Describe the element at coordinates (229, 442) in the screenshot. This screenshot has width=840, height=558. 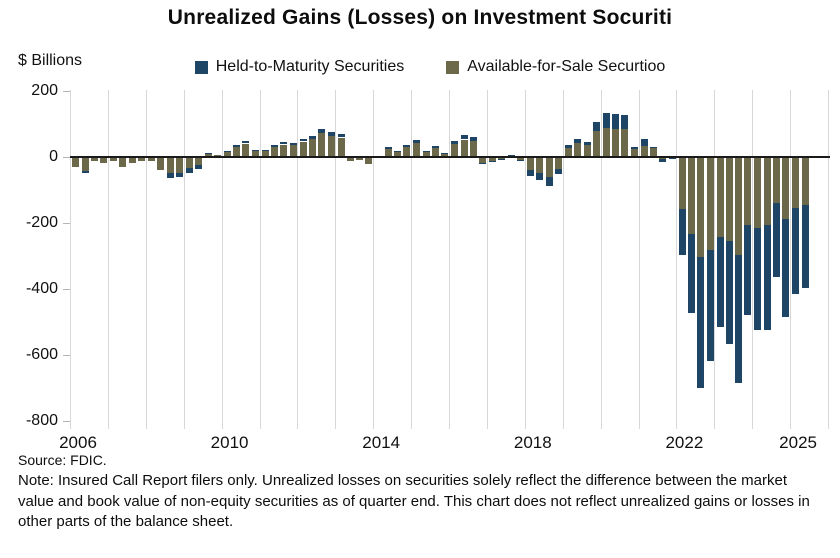
I see `x-tick-label-2010: 2010` at that location.